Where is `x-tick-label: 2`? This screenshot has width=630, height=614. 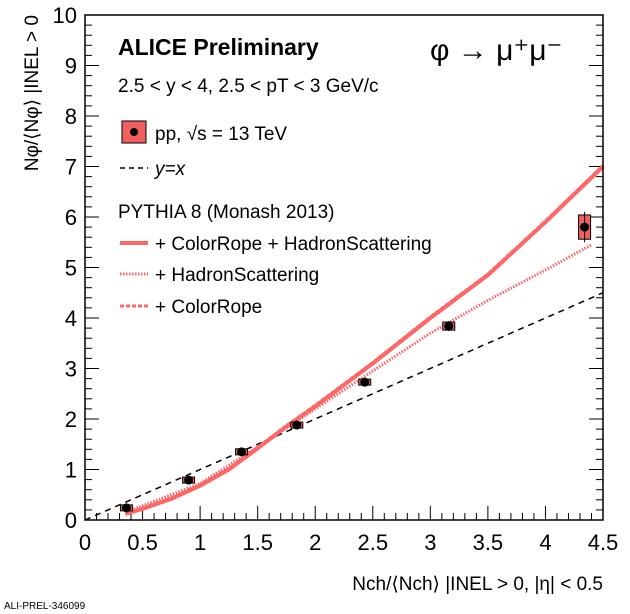
x-tick-label: 2 is located at coordinates (315, 542).